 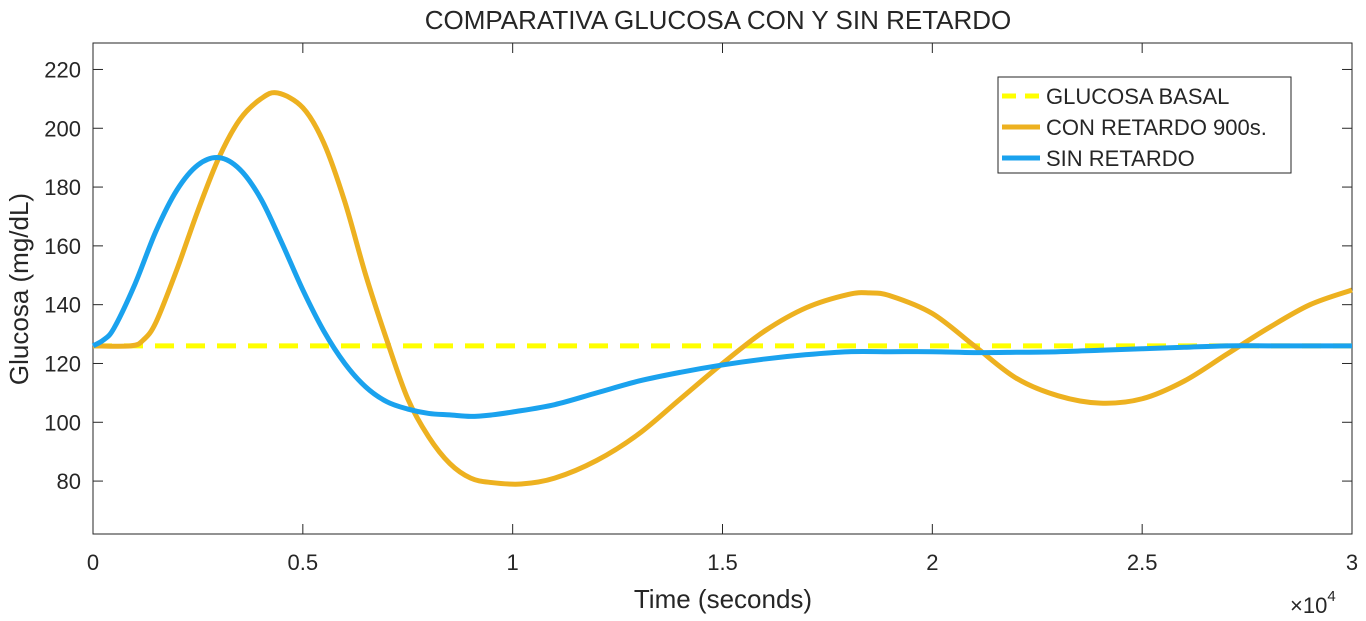 What do you see at coordinates (1331, 596) in the screenshot?
I see `x-exponent-power: 4` at bounding box center [1331, 596].